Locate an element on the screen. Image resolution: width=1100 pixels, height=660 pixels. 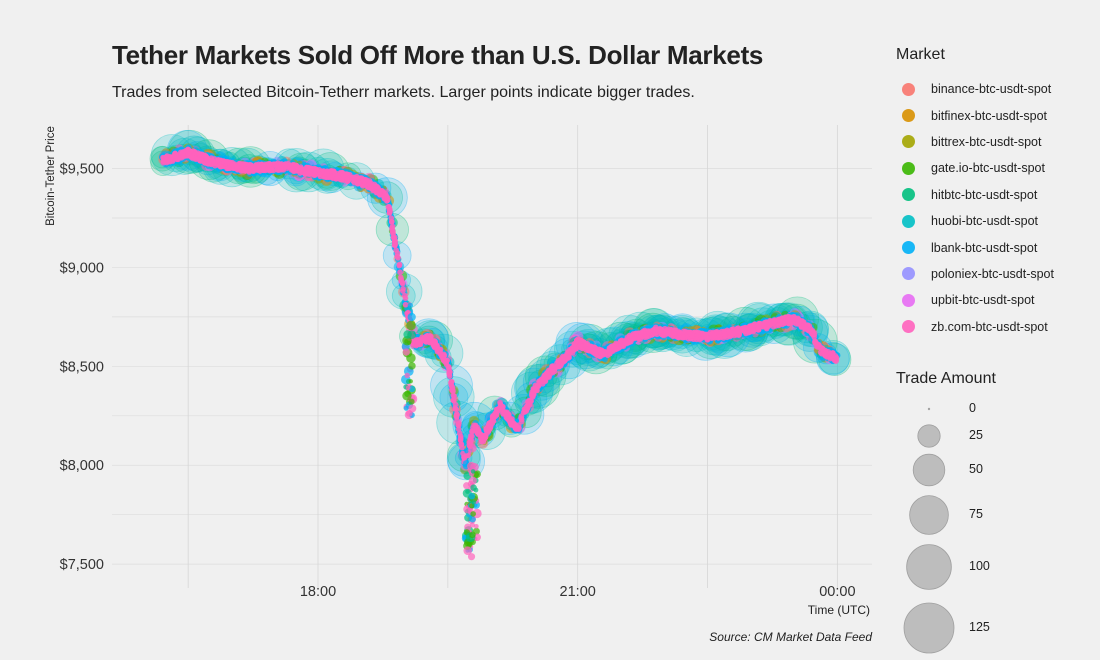
y-tick-label: $9,500 is located at coordinates (82, 170).